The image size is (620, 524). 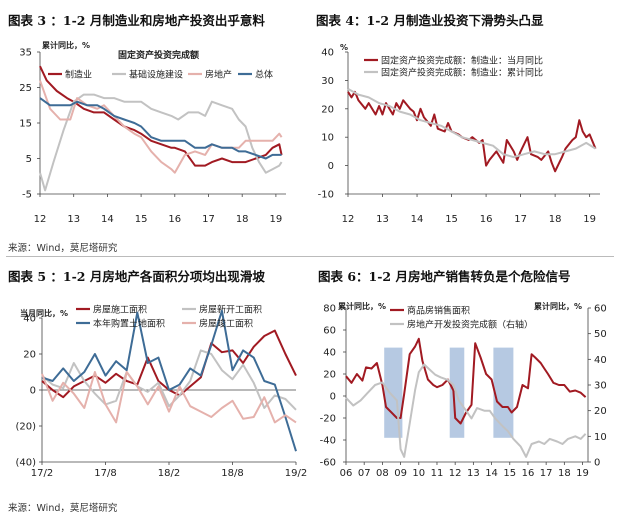 What do you see at coordinates (129, 324) in the screenshot?
I see `fig5-legend-label-2: 本年购置土地面积` at bounding box center [129, 324].